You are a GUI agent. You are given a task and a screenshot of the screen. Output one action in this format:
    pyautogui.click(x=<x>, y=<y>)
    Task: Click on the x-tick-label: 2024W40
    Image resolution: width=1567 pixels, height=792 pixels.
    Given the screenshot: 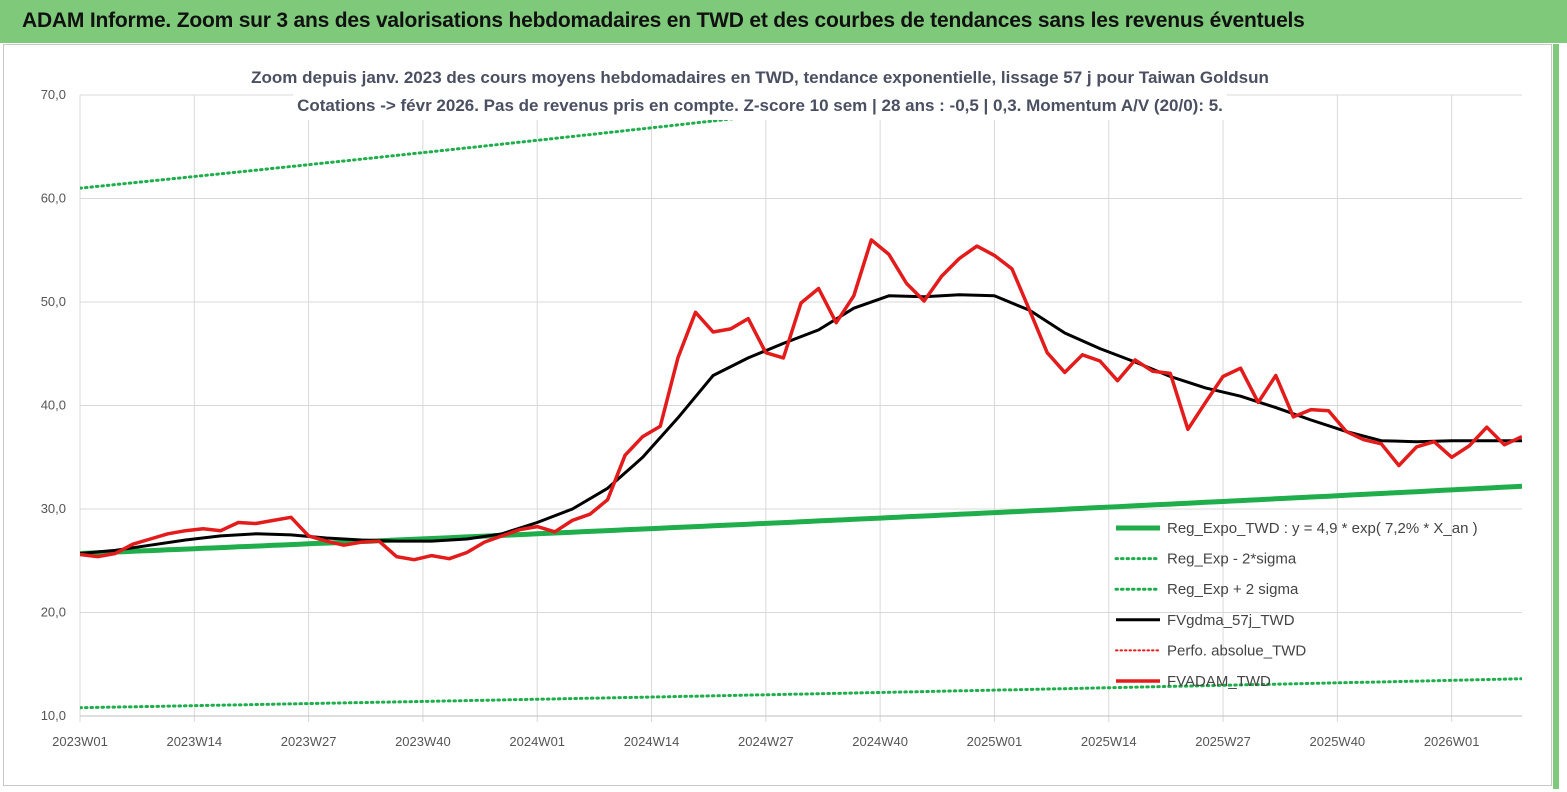 What is the action you would take?
    pyautogui.click(x=880, y=741)
    